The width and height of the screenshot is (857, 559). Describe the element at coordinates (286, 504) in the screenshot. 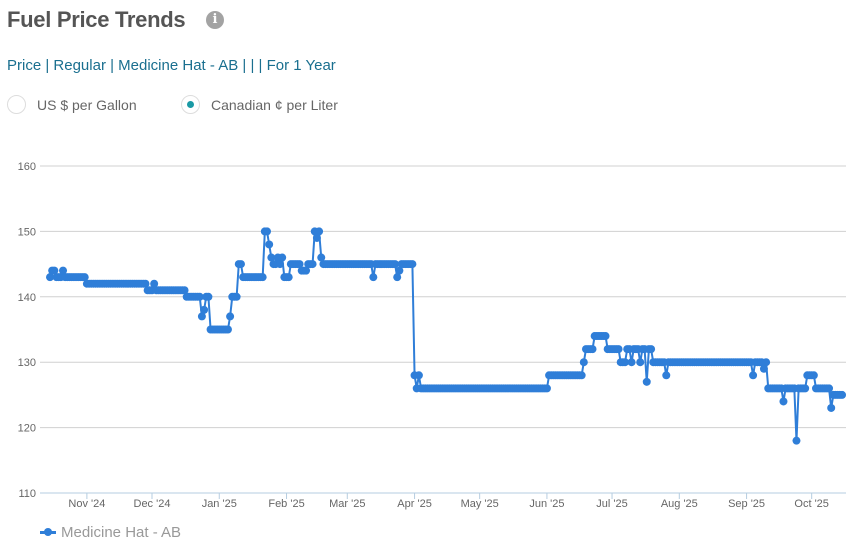

I see `x-tick-label: Feb '25` at that location.